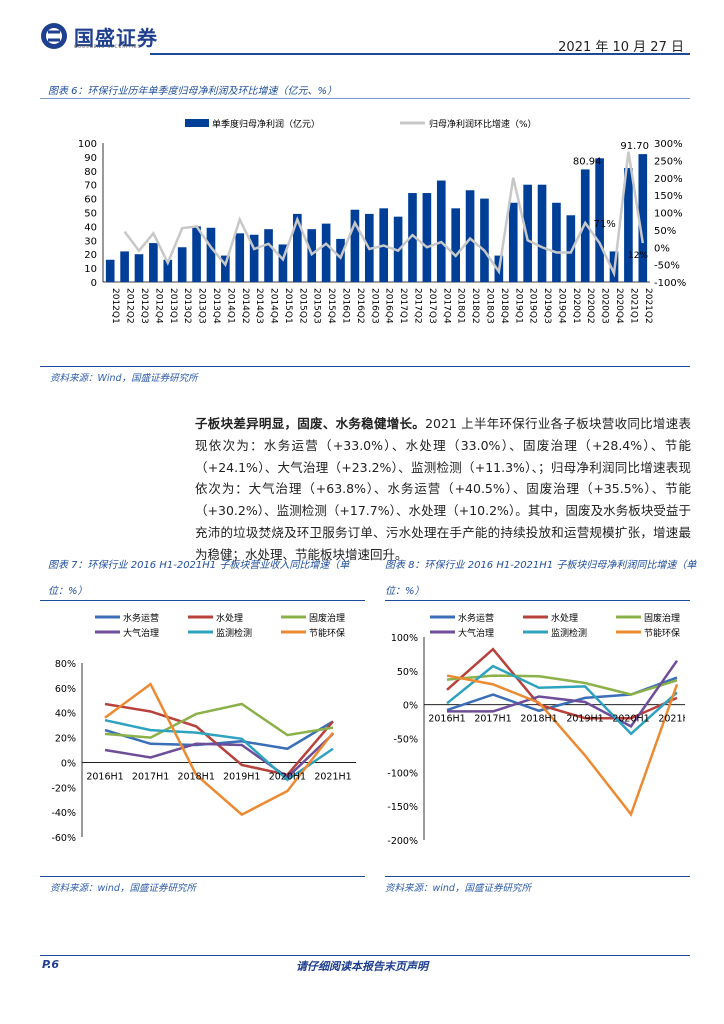 This screenshot has height=1024, width=724. Describe the element at coordinates (196, 254) in the screenshot. I see `bar-2013Q3` at that location.